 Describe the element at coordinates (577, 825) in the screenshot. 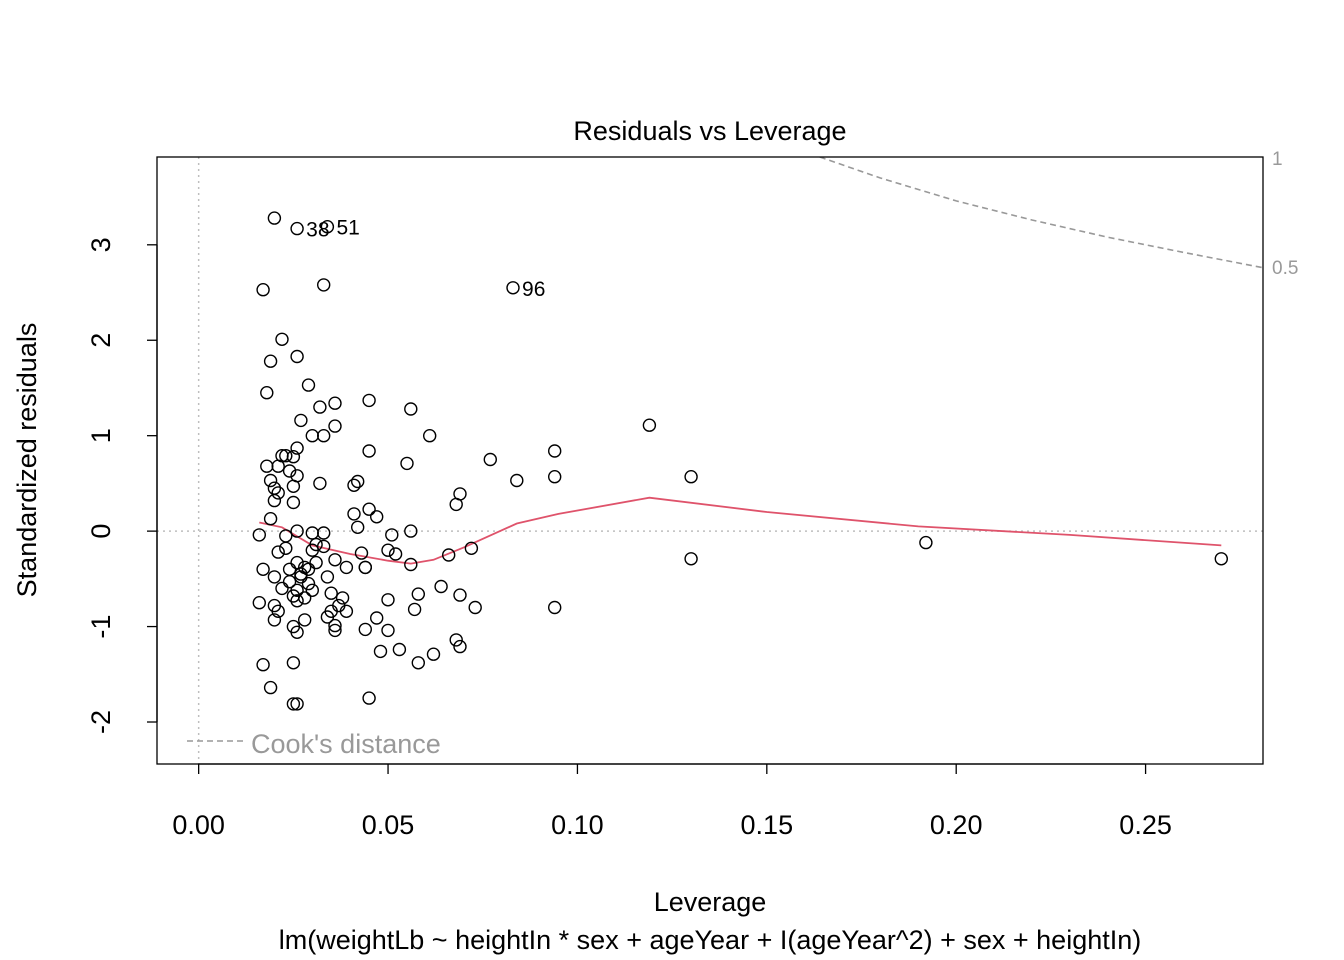

I see `x-tick-label: 0.10` at that location.